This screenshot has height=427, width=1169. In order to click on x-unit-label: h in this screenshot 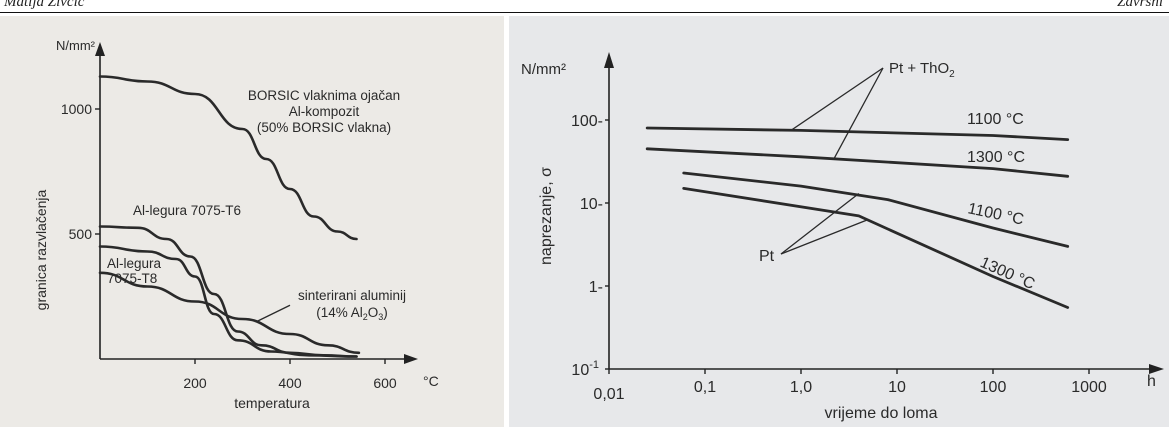, I will do `click(1151, 381)`.